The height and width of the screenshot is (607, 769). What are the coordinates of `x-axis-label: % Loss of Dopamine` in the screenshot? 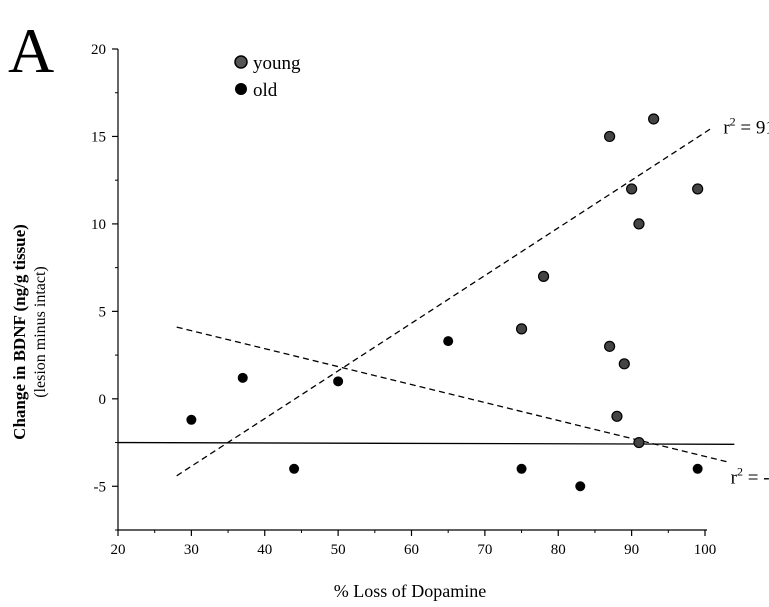 It's located at (410, 591).